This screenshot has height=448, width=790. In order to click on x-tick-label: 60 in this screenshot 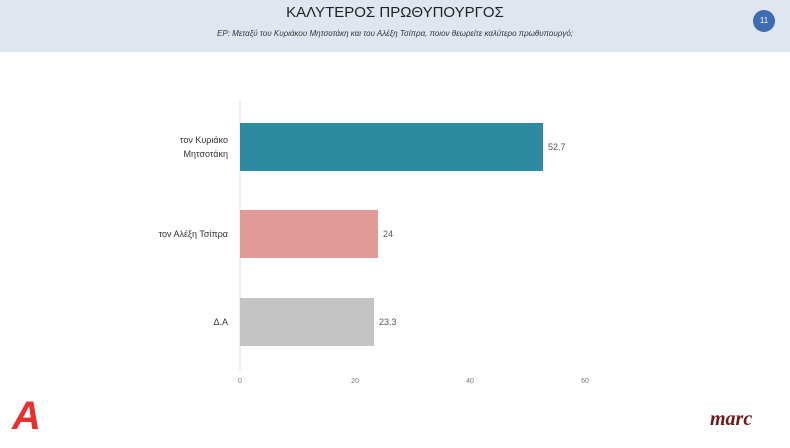, I will do `click(585, 381)`.